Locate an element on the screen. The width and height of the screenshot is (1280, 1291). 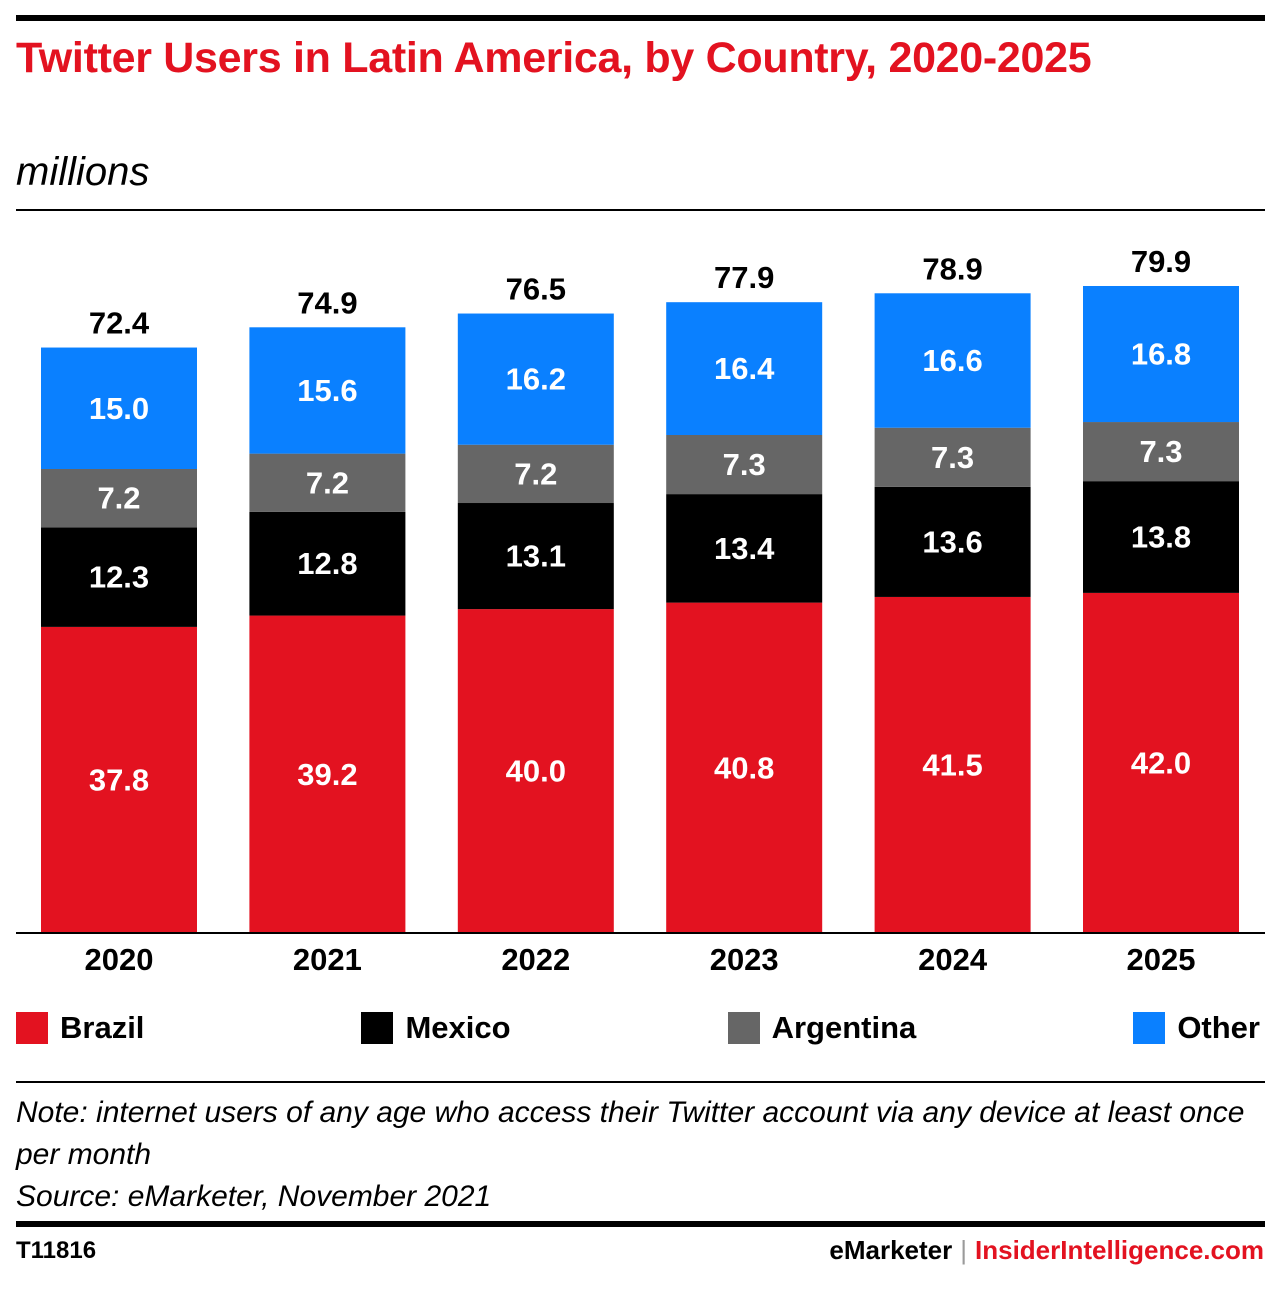
total-label-2022: 76.5 is located at coordinates (536, 289).